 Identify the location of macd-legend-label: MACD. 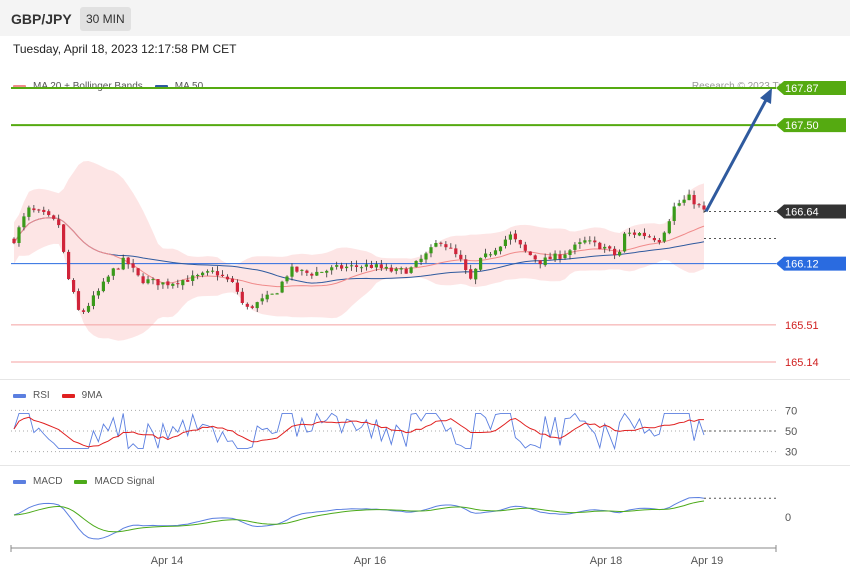
(48, 481).